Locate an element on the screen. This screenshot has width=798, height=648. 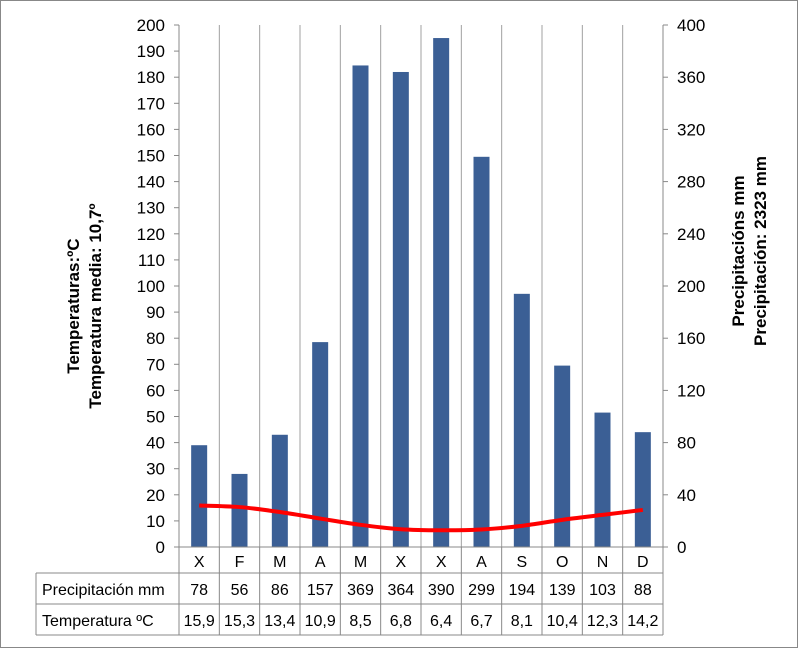
left-tick-label: 190 is located at coordinates (151, 51).